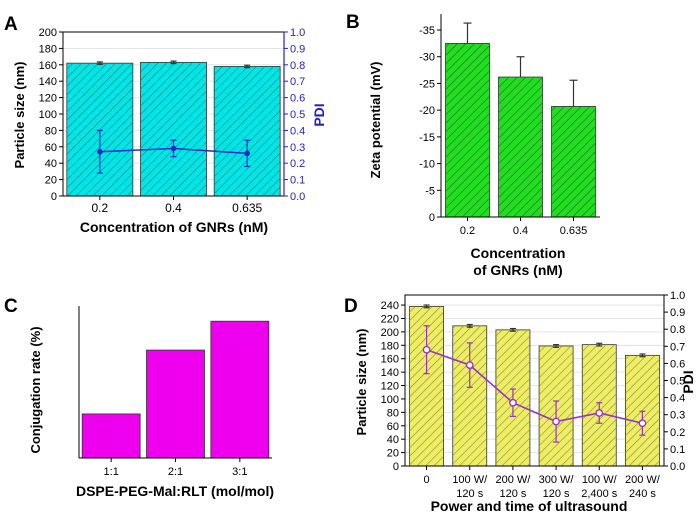 This screenshot has width=698, height=520. What do you see at coordinates (390, 387) in the screenshot?
I see `panel-d-y-tick-label: 120` at bounding box center [390, 387].